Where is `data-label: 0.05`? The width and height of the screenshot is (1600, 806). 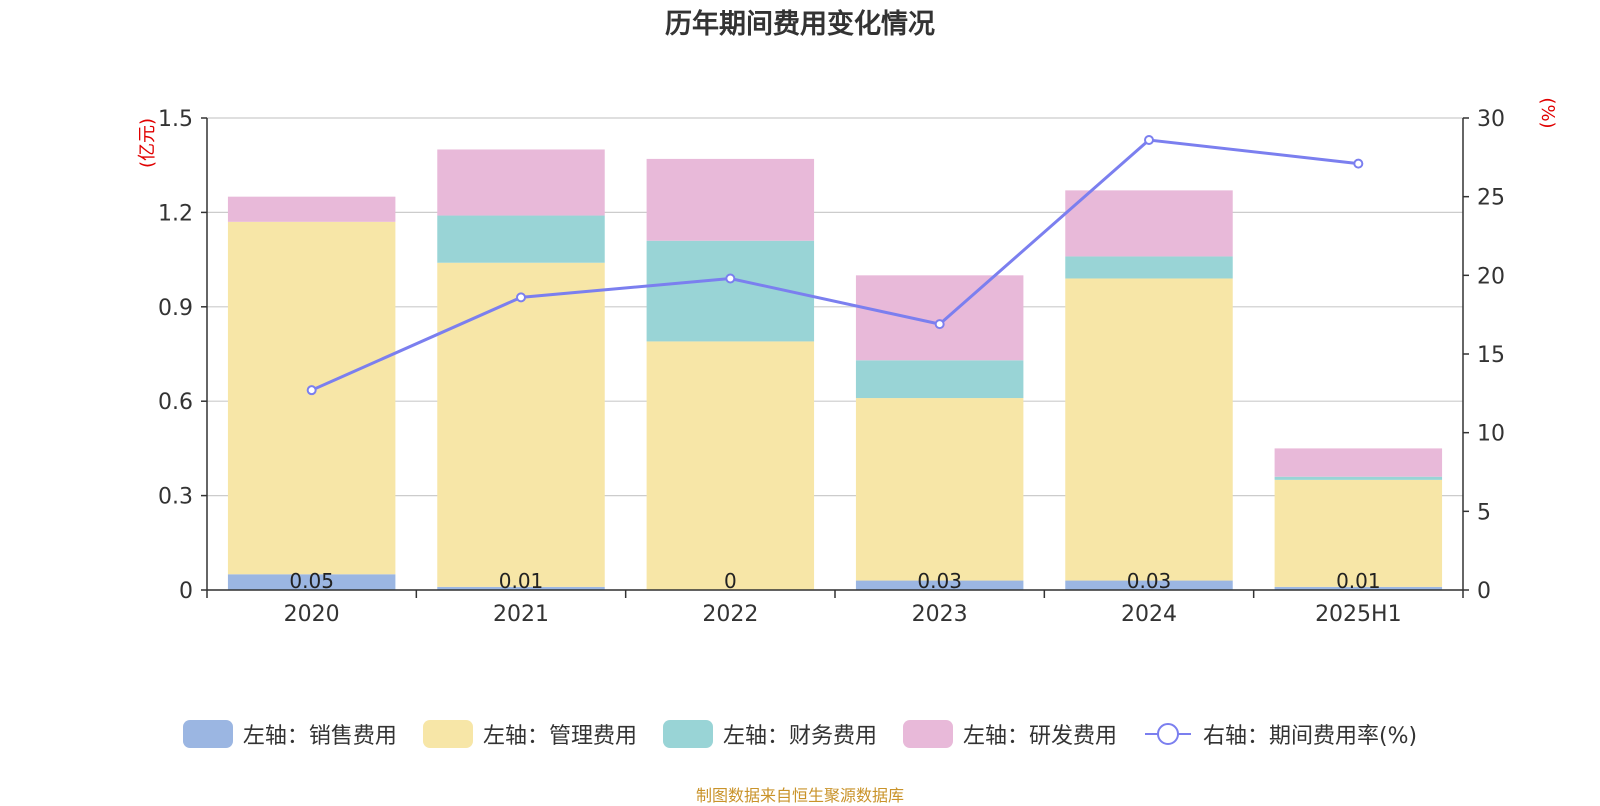
data-label: 0.05 is located at coordinates (311, 581).